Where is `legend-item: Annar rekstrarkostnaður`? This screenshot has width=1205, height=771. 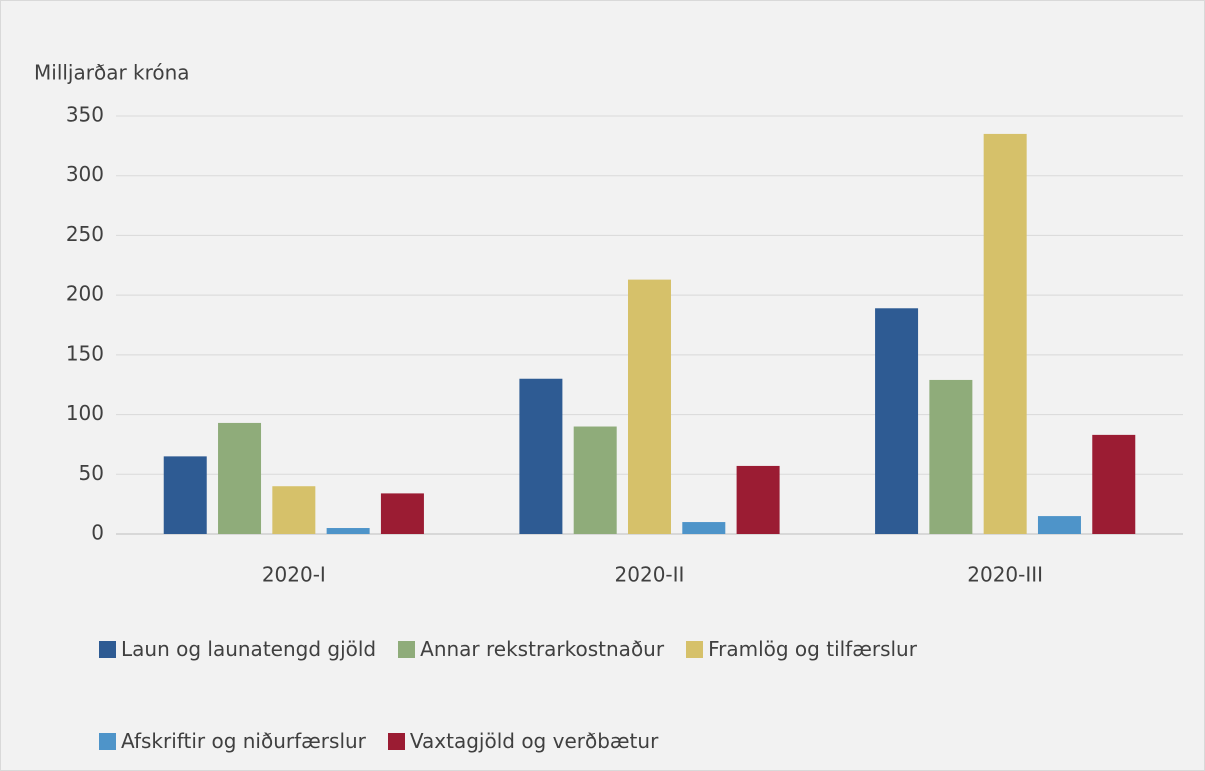 legend-item: Annar rekstrarkostnaður is located at coordinates (531, 649).